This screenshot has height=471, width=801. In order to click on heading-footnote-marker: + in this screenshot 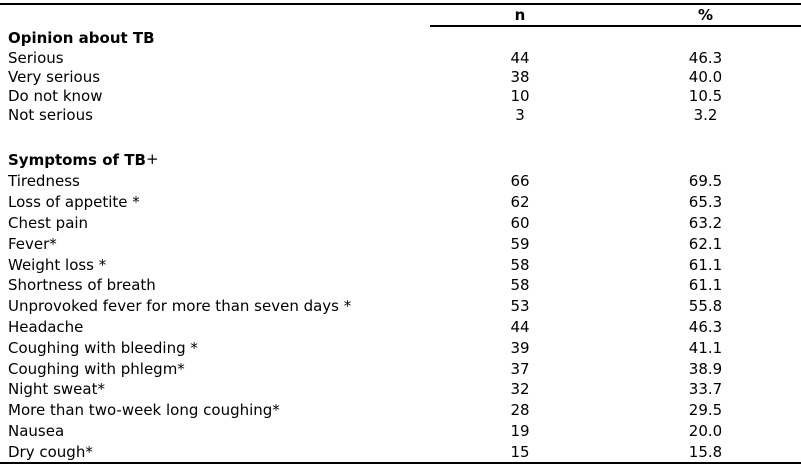, I will do `click(152, 159)`.